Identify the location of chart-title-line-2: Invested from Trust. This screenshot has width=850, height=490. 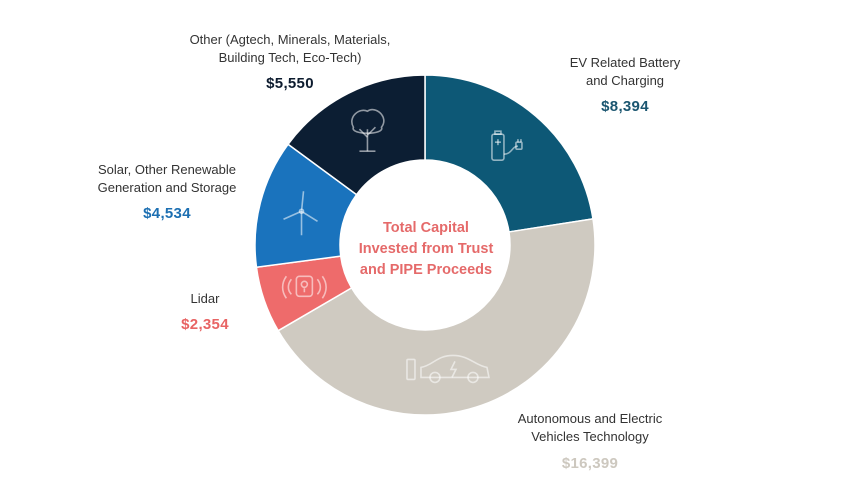
(426, 249).